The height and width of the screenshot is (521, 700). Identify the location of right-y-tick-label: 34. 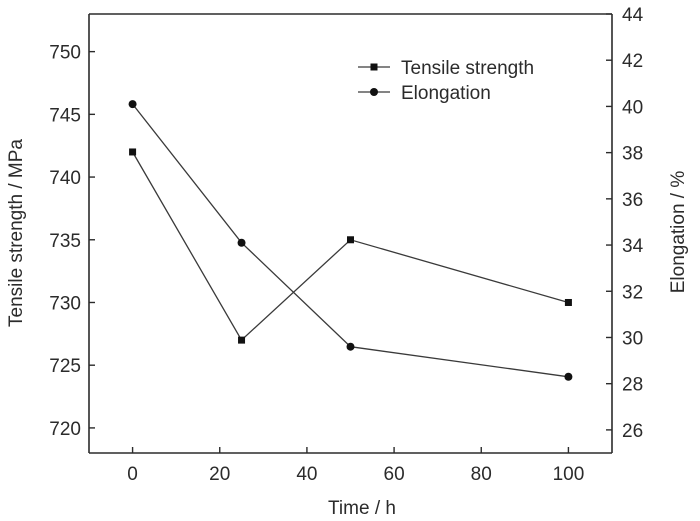
(633, 246).